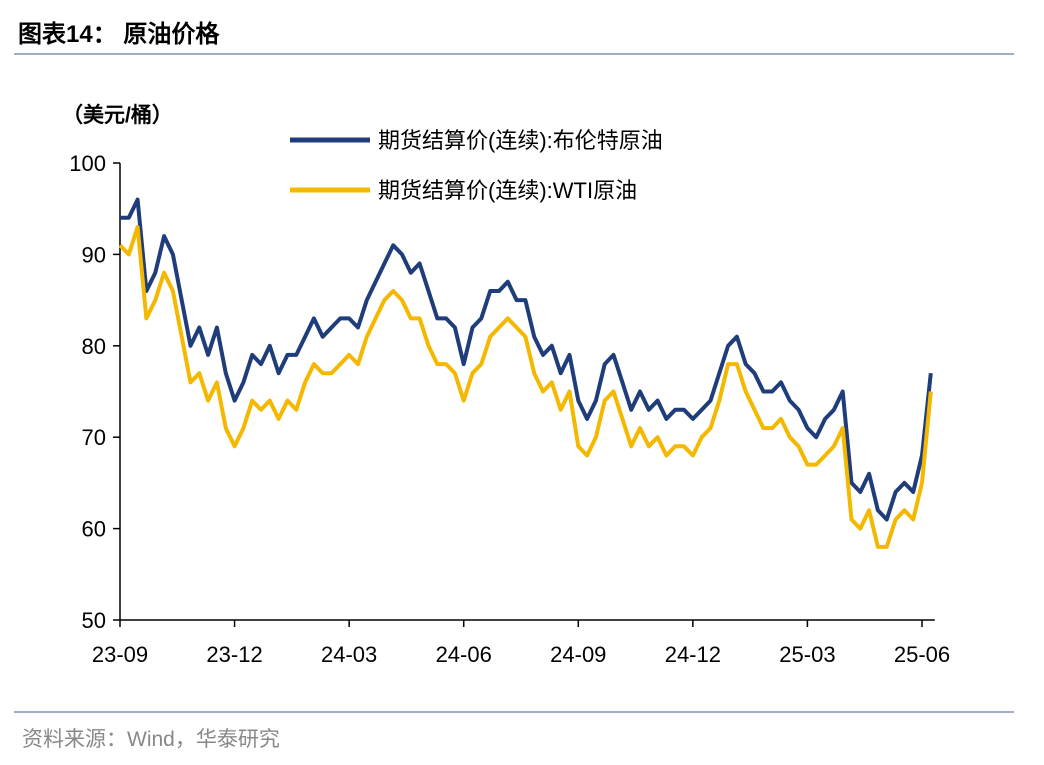  I want to click on y-tick-label: 70, so click(94, 437).